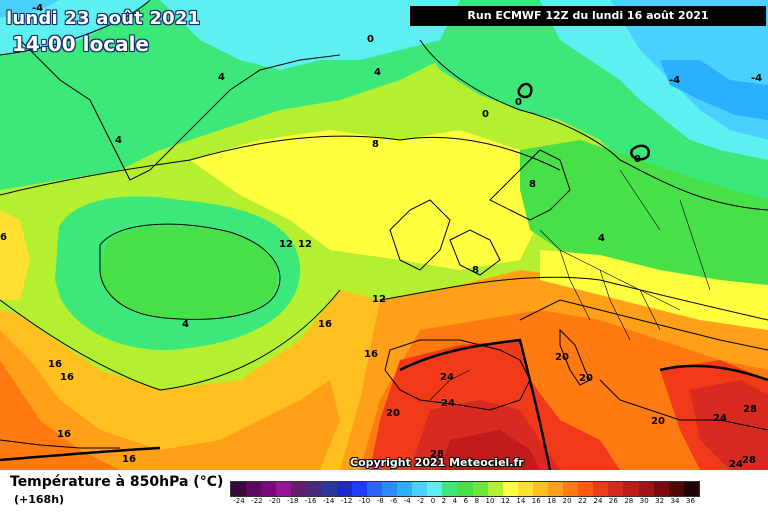  I want to click on legend-label: 36, so click(690, 501).